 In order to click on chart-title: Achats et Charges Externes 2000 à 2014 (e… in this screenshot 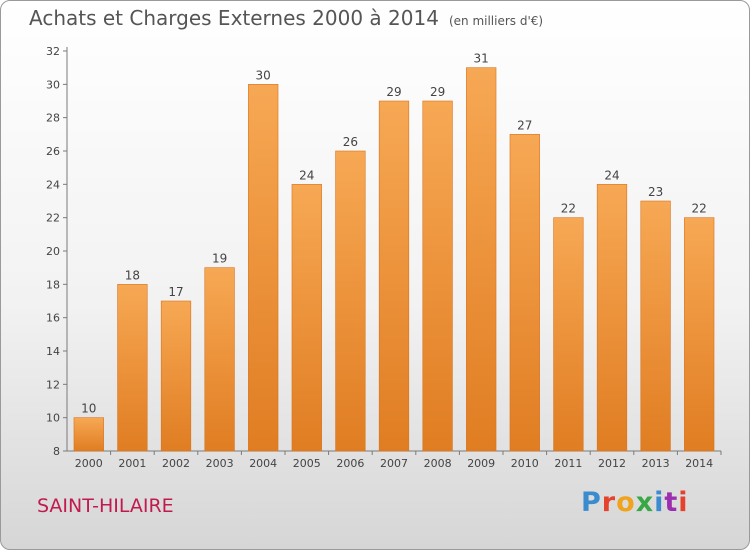, I will do `click(286, 18)`.